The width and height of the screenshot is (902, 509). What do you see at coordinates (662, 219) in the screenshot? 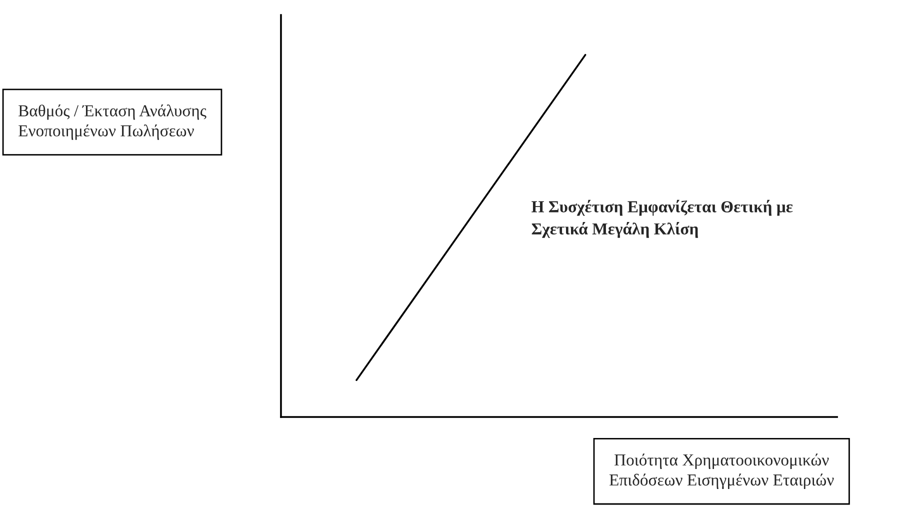
I see `annotation: Η Συσχέτιση Εμφανίζεται Θετική με Σχετικά Μεγάλη Κλίση` at bounding box center [662, 219].